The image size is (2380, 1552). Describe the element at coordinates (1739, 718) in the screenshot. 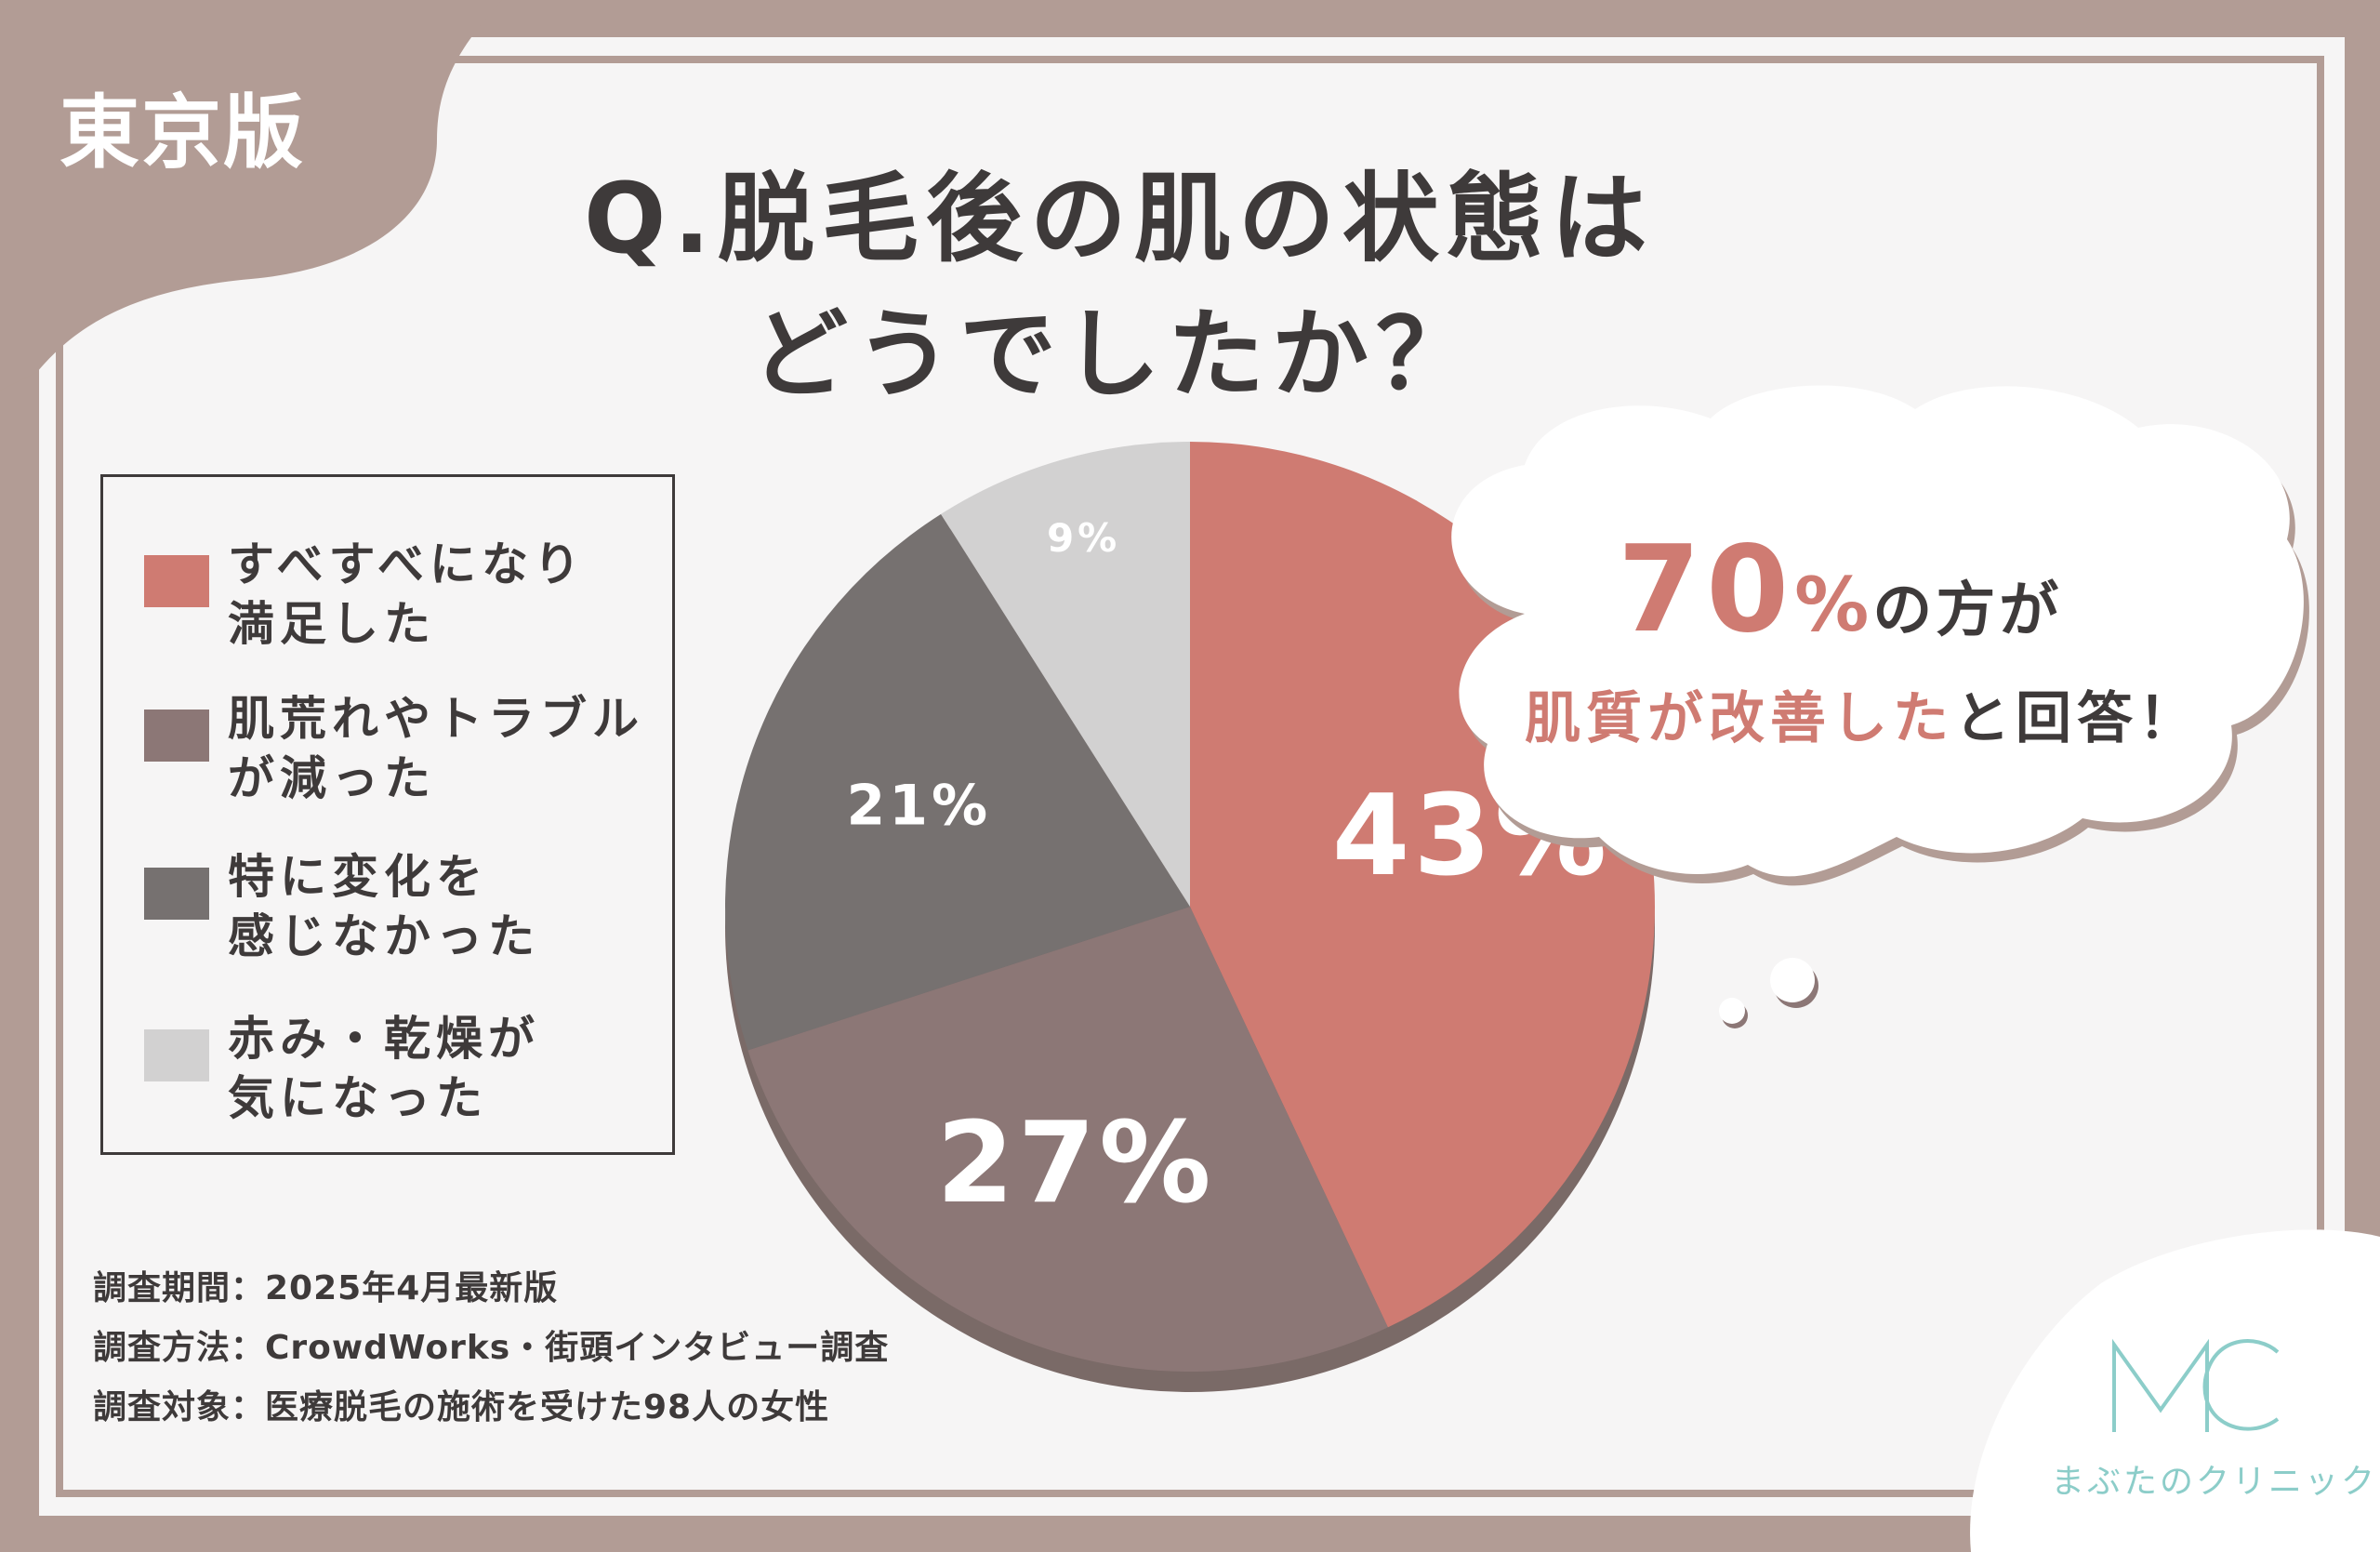

I see `callout-highlight: 肌質が改善した` at that location.